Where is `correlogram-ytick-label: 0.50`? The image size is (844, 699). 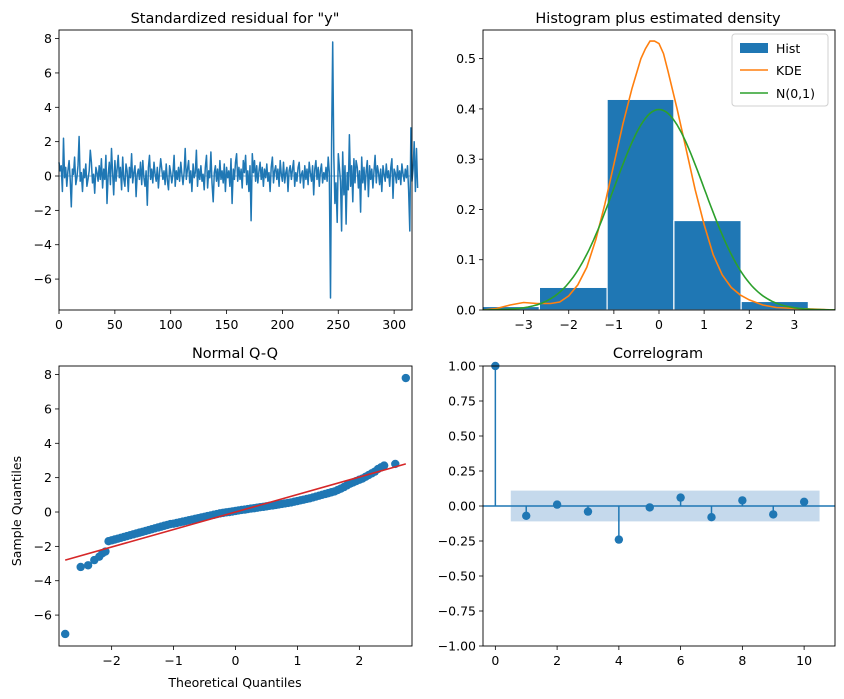 correlogram-ytick-label: 0.50 is located at coordinates (462, 436).